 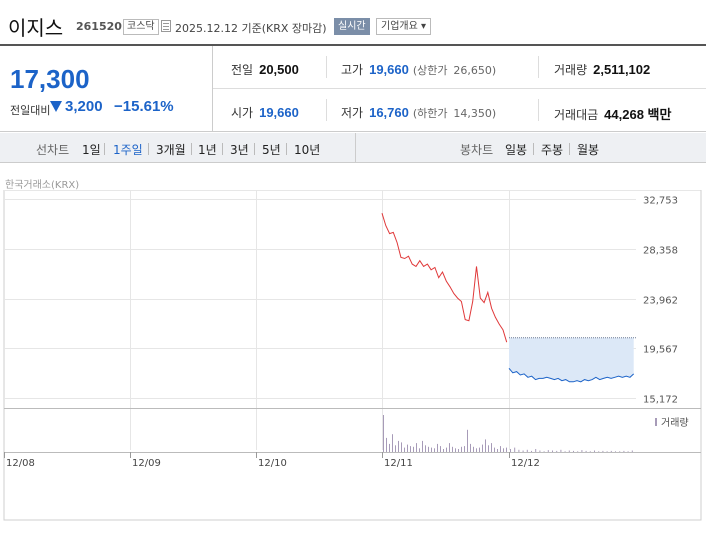 I want to click on open: 시가 19,660, so click(x=265, y=112).